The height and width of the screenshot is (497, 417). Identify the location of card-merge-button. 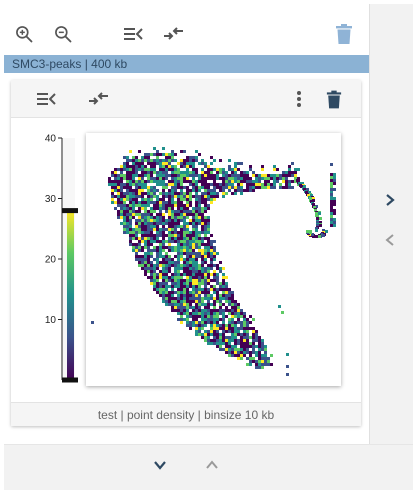
(98, 99).